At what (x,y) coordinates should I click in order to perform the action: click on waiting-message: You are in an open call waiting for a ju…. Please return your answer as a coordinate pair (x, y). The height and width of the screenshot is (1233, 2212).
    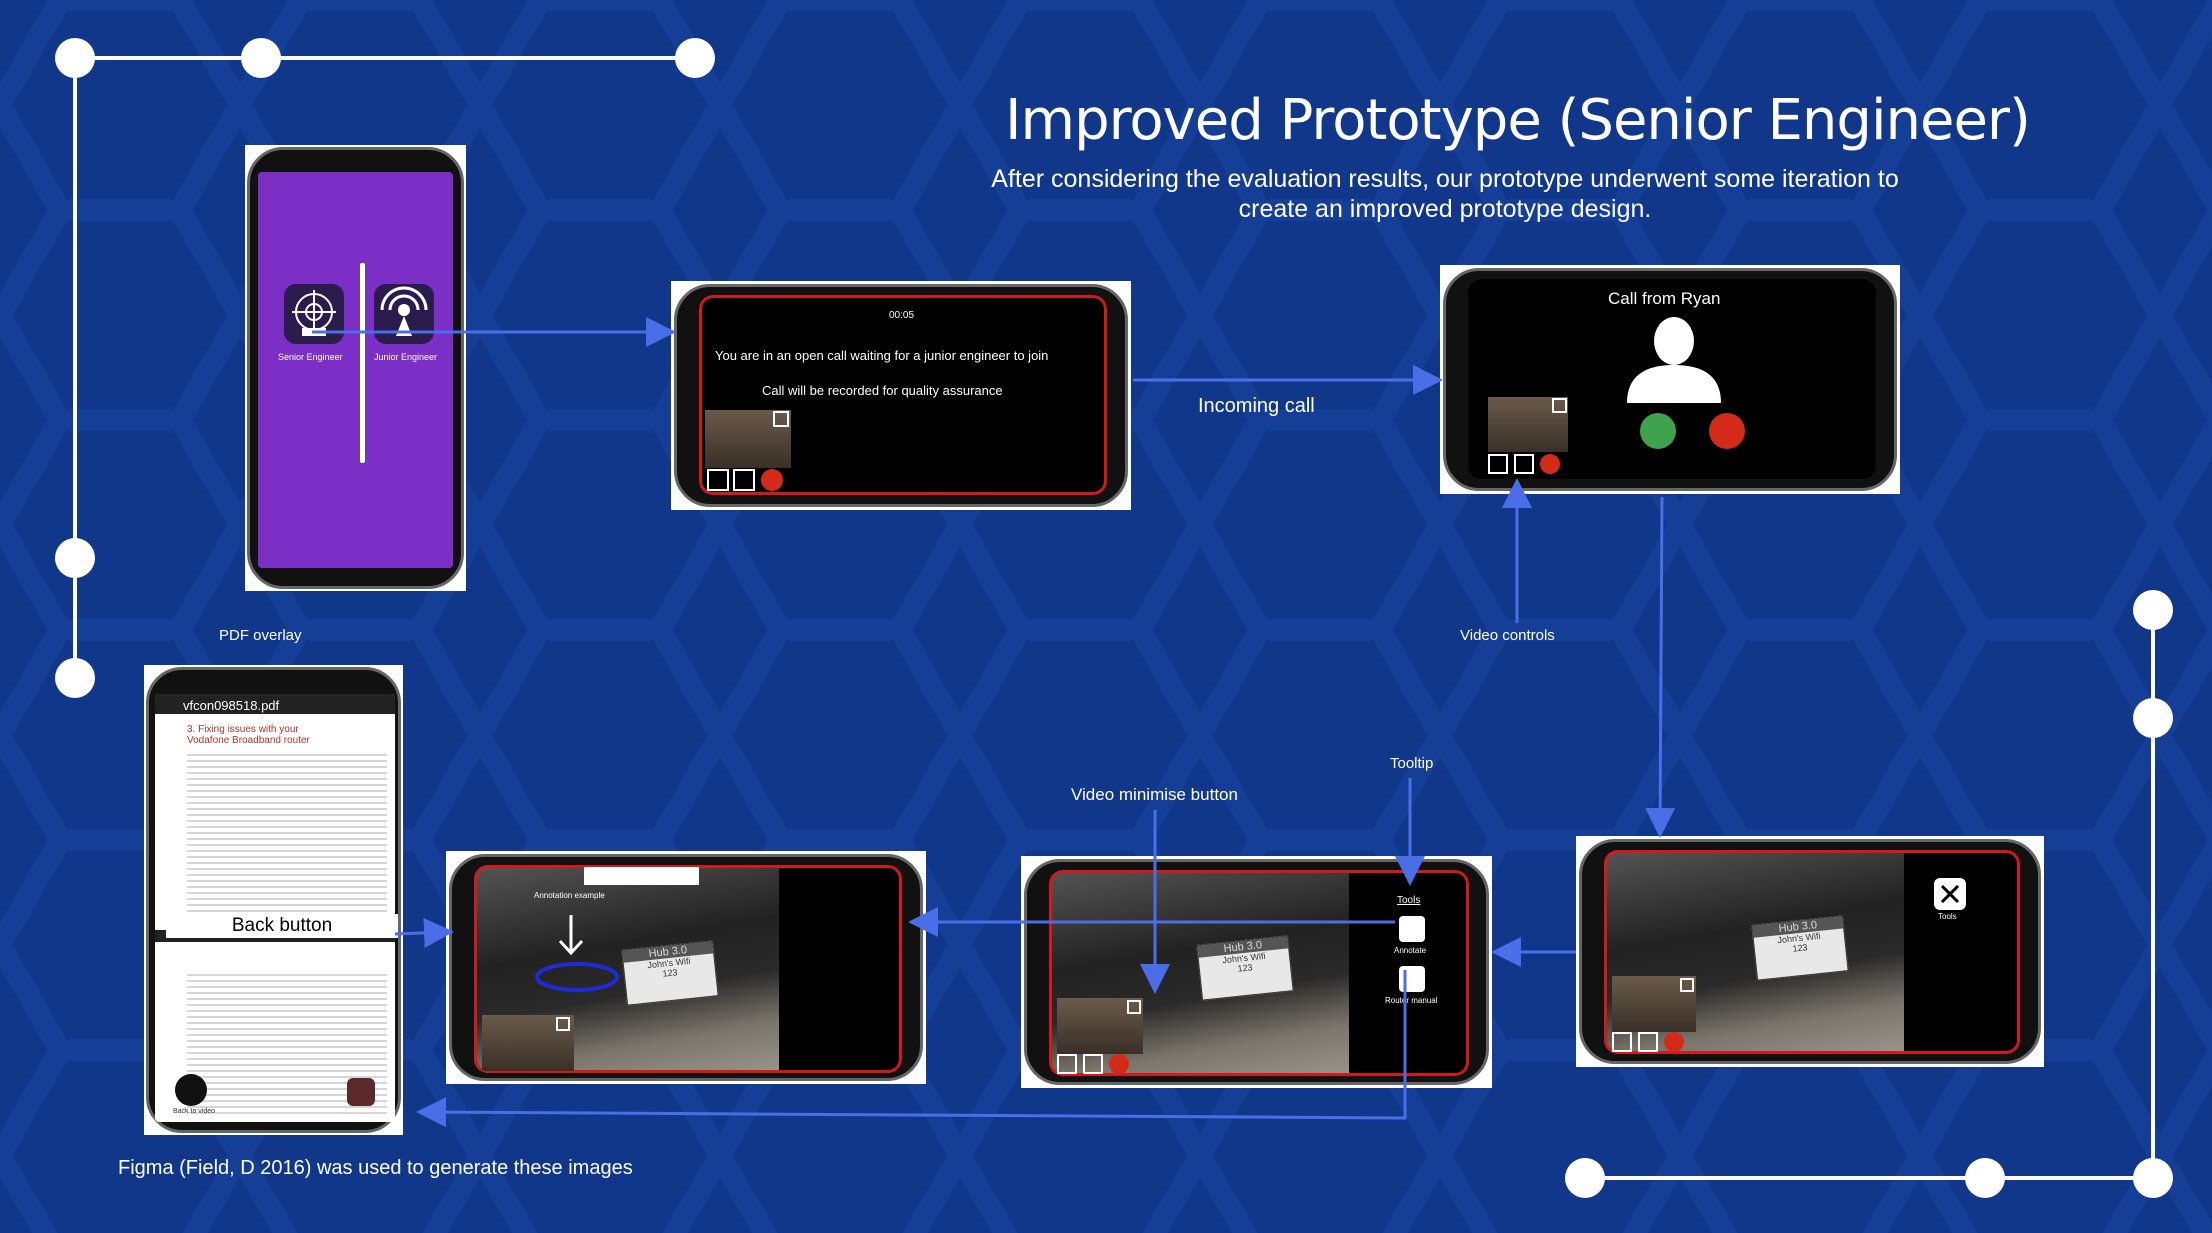
    Looking at the image, I should click on (882, 355).